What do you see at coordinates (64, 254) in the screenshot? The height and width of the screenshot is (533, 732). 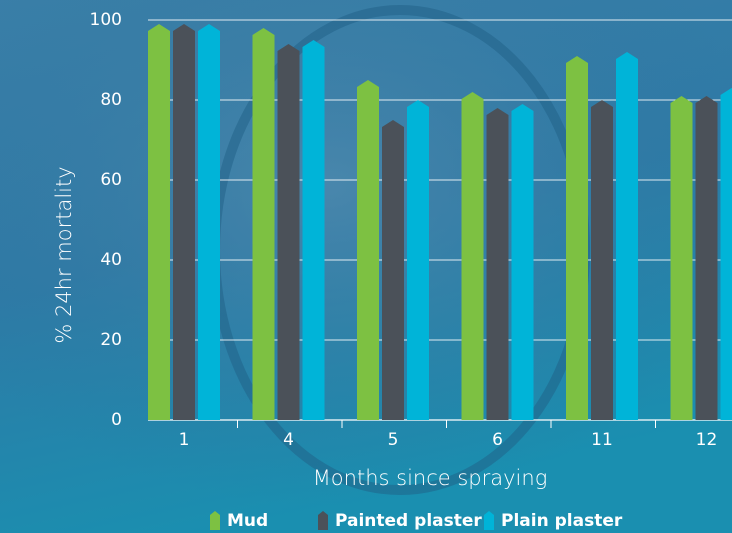 I see `y-axis-label: % 24hr mortality` at bounding box center [64, 254].